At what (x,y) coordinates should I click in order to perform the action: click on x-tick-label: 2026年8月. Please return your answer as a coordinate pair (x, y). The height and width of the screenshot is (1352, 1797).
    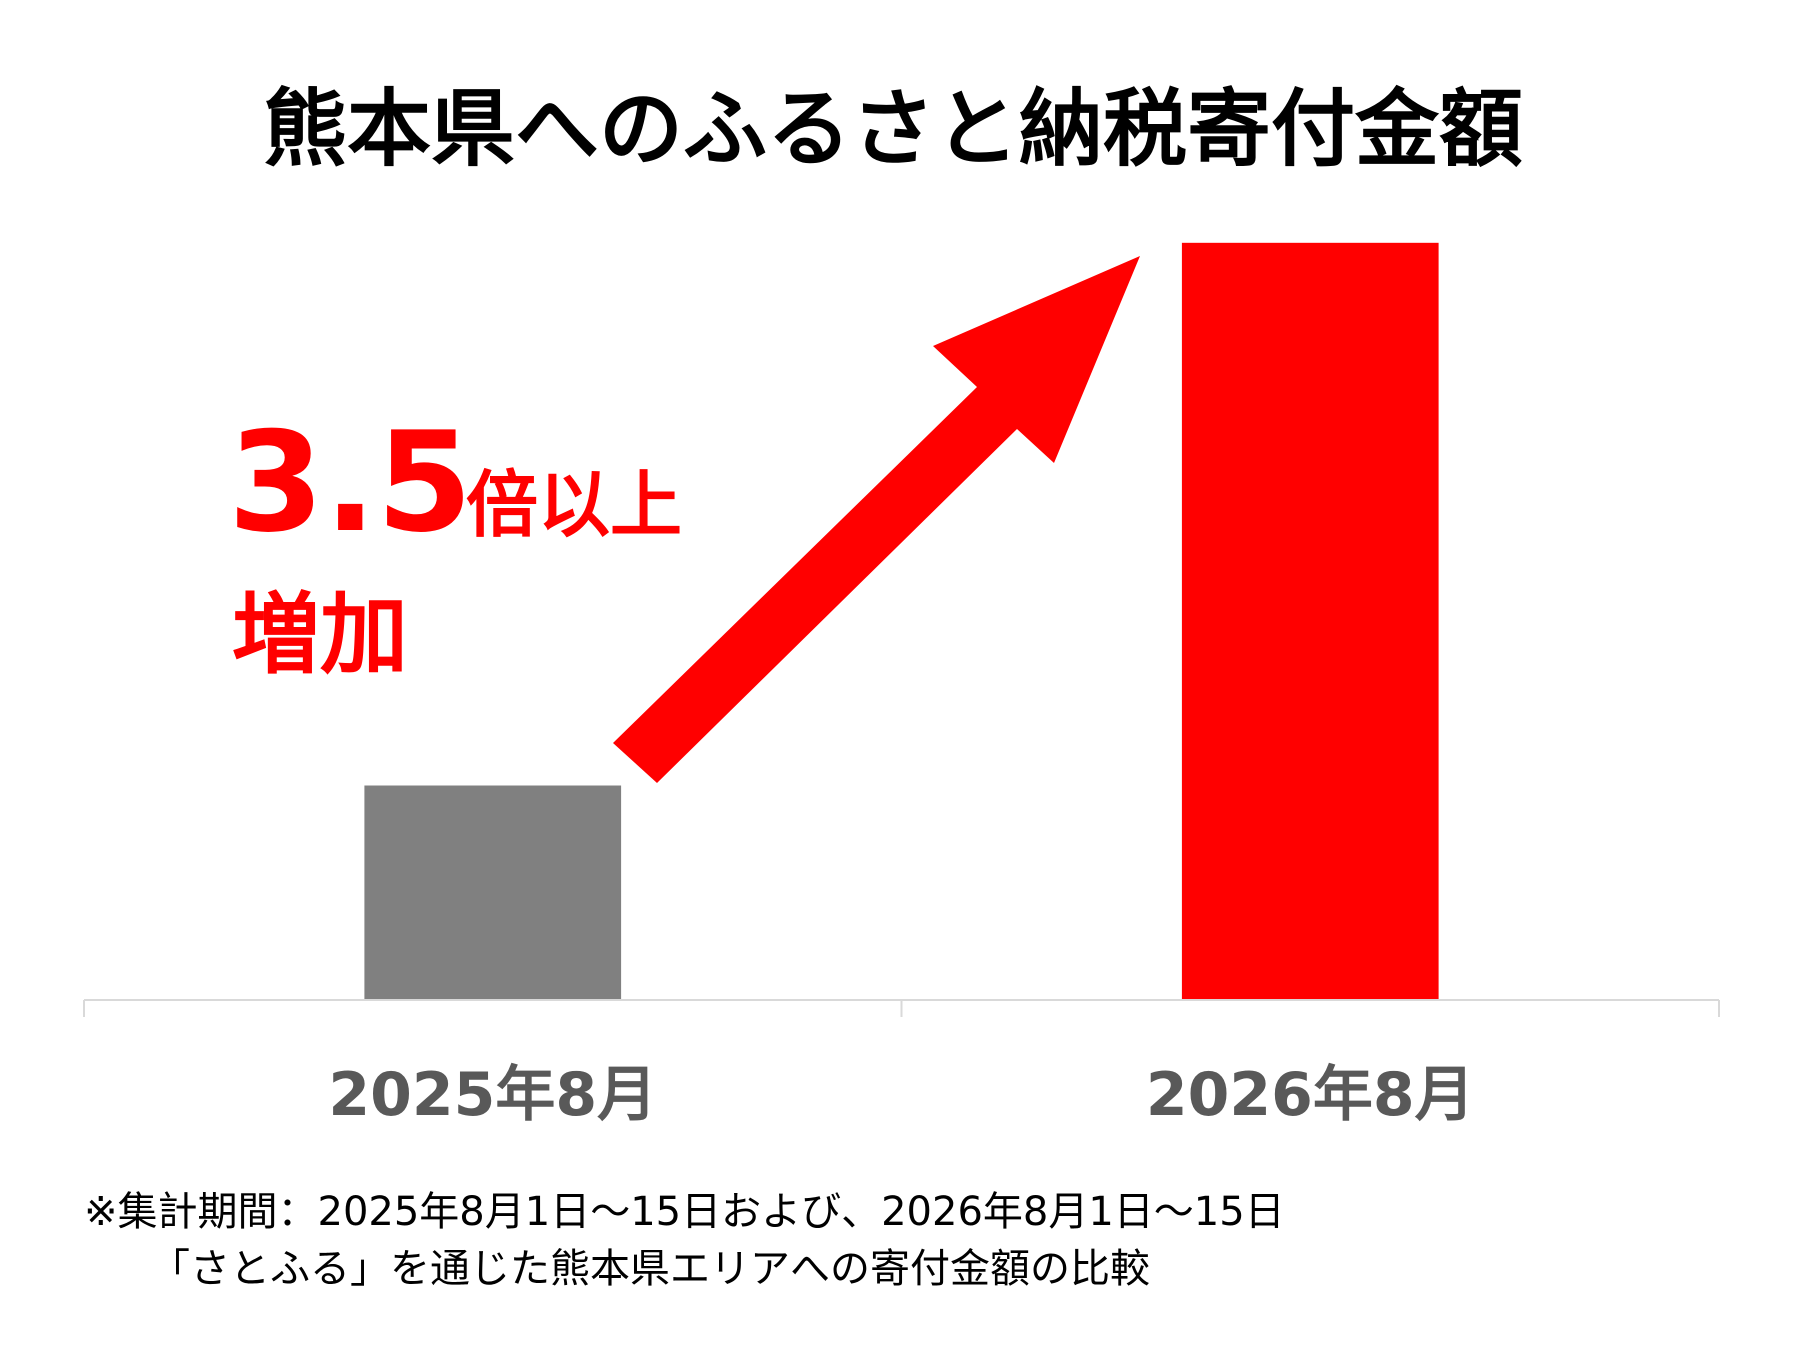
    Looking at the image, I should click on (1310, 1095).